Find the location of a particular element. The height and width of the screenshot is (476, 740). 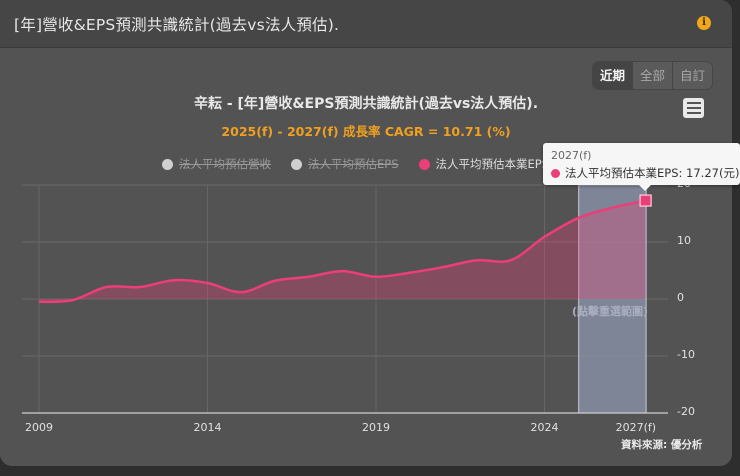

x-tick-label: 2009 is located at coordinates (39, 427).